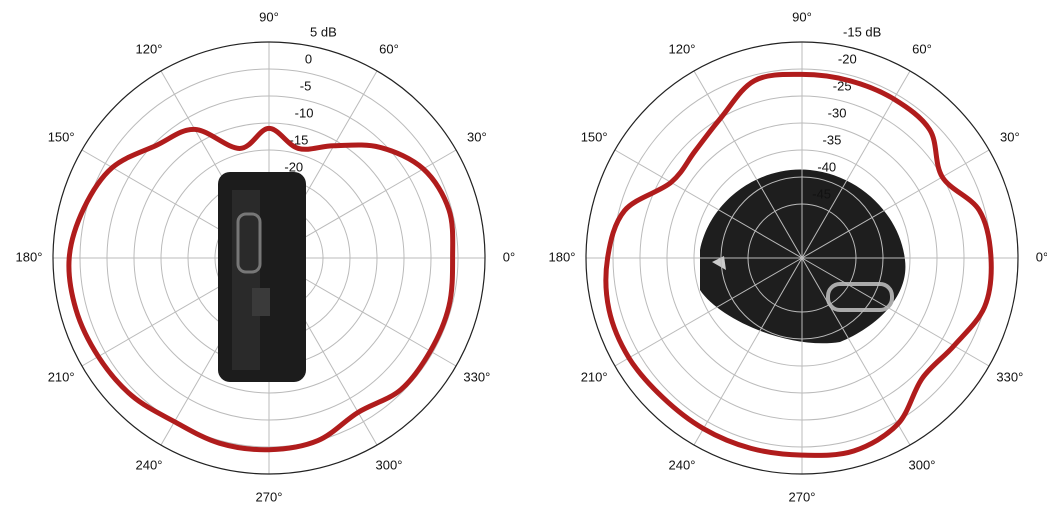 The image size is (1047, 509). What do you see at coordinates (306, 85) in the screenshot?
I see `r-tick-label: -5` at bounding box center [306, 85].